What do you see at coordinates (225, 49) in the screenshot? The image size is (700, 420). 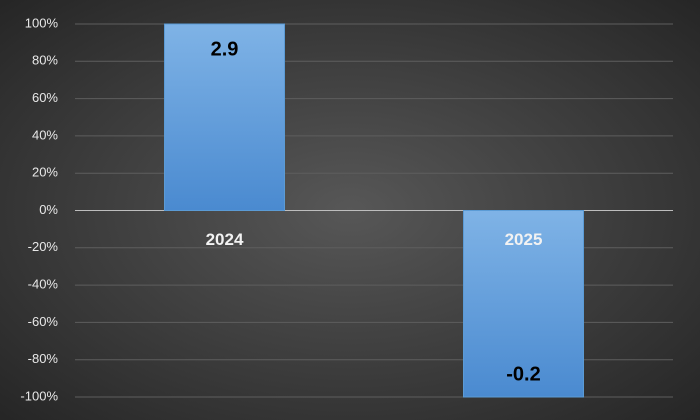 I see `data-label: 2.9` at bounding box center [225, 49].